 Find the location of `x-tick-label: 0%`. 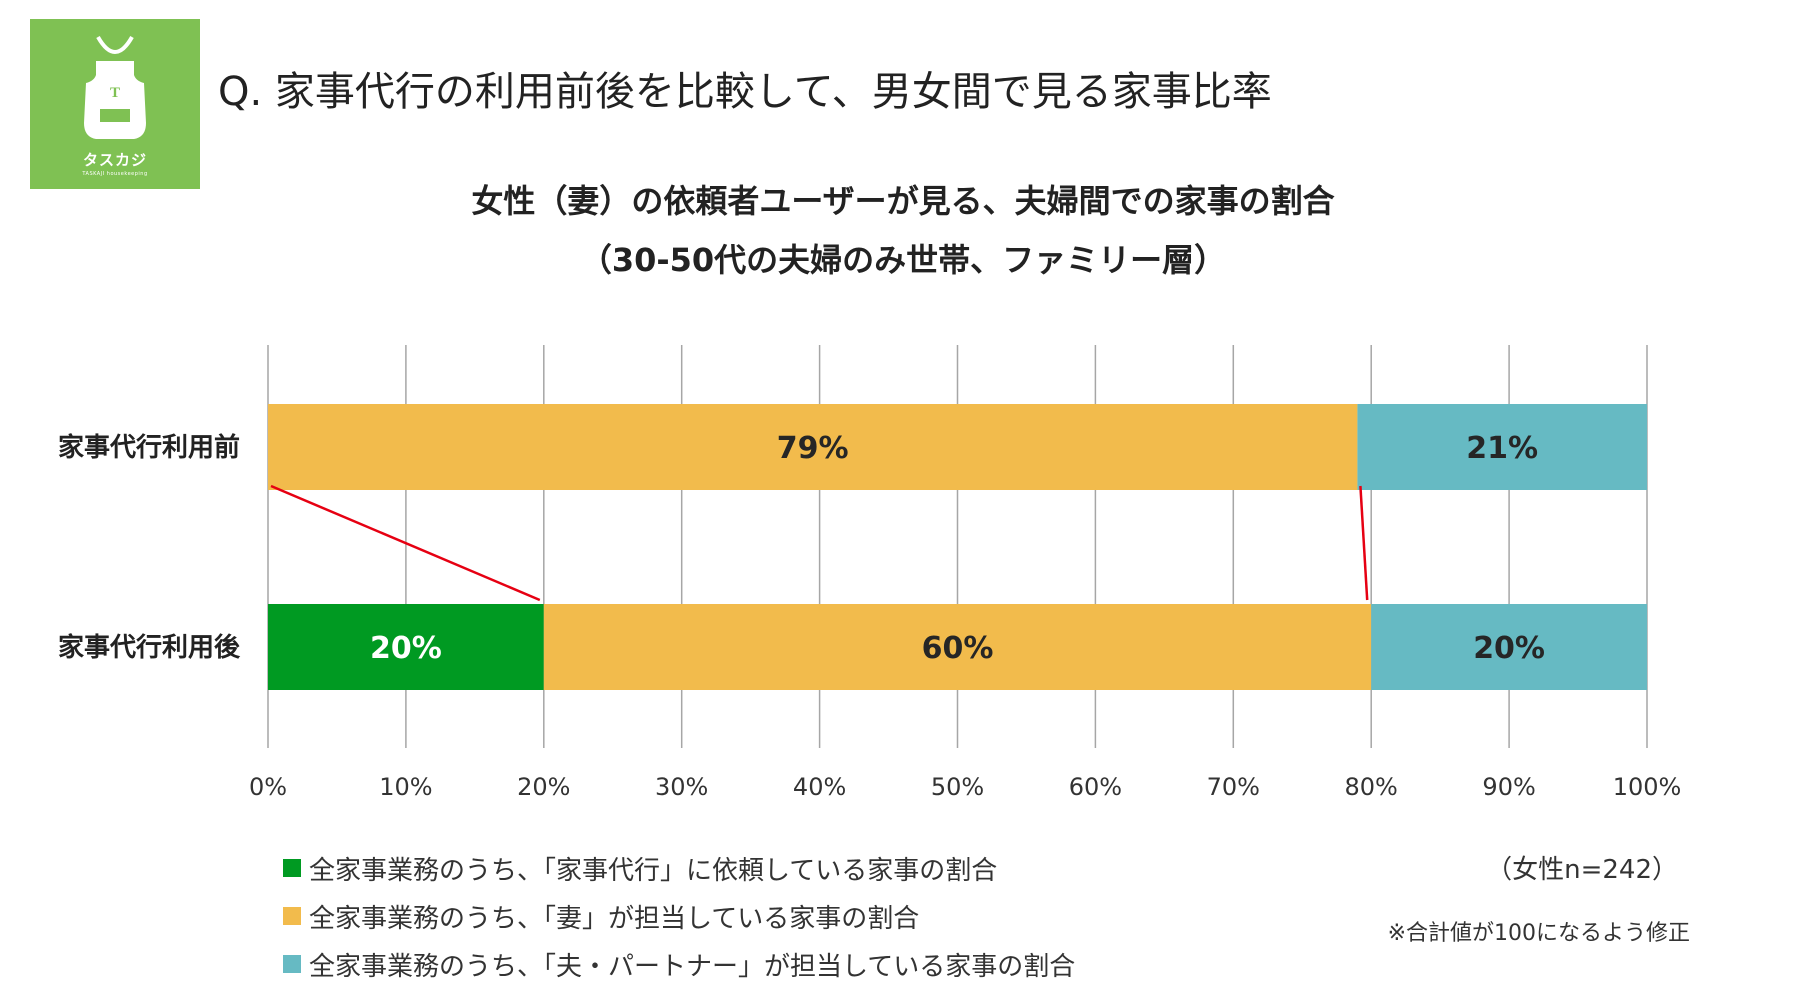

x-tick-label: 0% is located at coordinates (268, 787).